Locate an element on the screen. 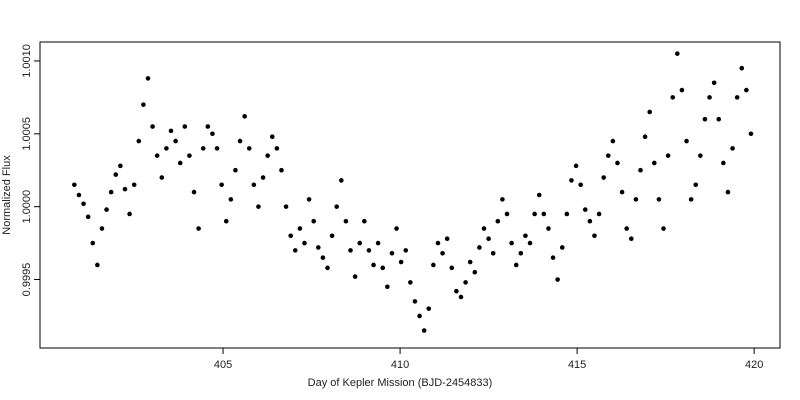 The height and width of the screenshot is (400, 800). x-tick-label: 405 is located at coordinates (223, 365).